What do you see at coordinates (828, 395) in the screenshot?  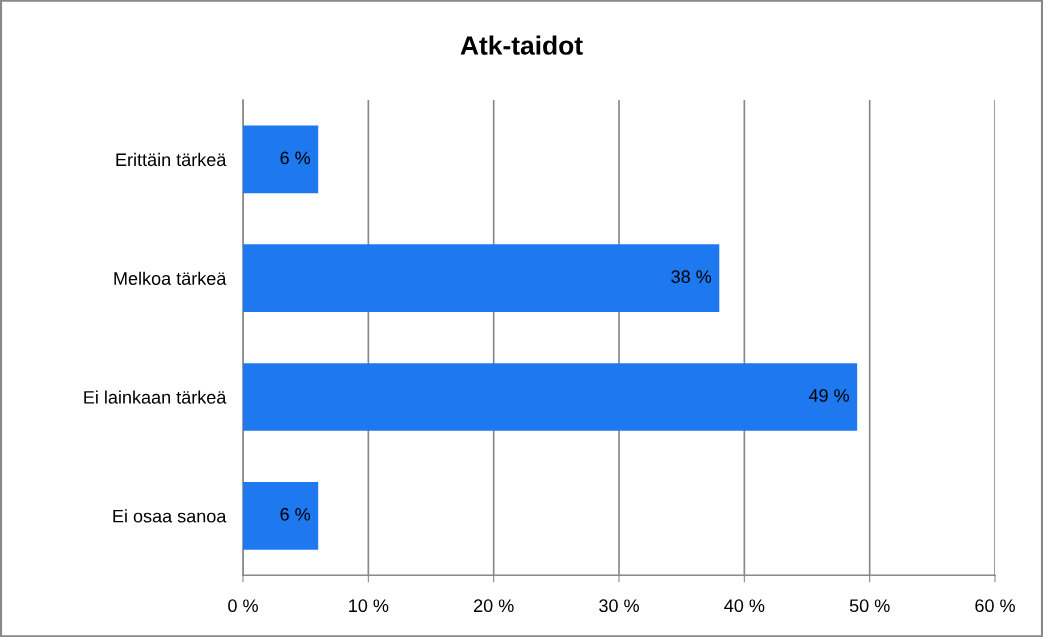 I see `data-label: 49 %` at bounding box center [828, 395].